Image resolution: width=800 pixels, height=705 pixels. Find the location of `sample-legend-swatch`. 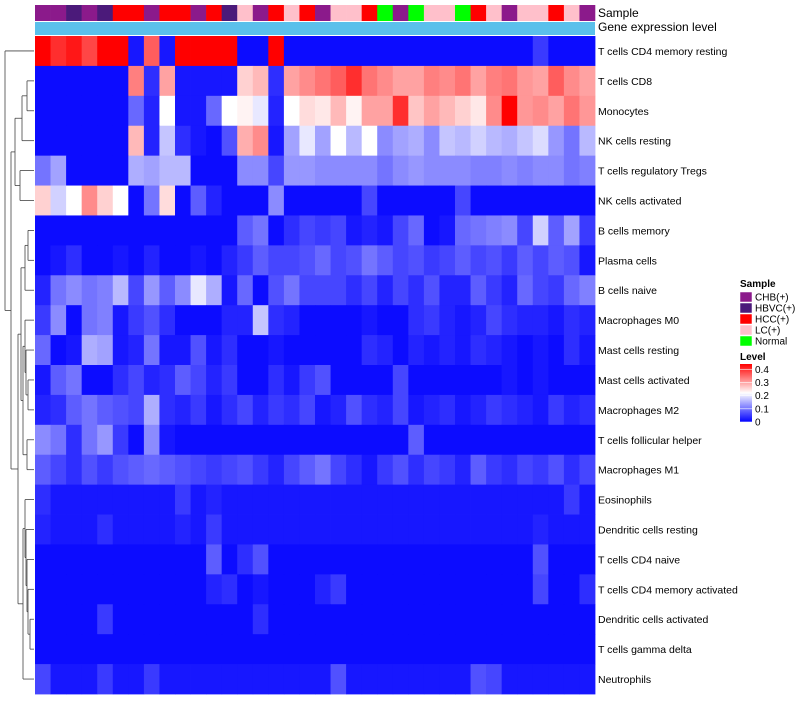

sample-legend-swatch is located at coordinates (746, 297).